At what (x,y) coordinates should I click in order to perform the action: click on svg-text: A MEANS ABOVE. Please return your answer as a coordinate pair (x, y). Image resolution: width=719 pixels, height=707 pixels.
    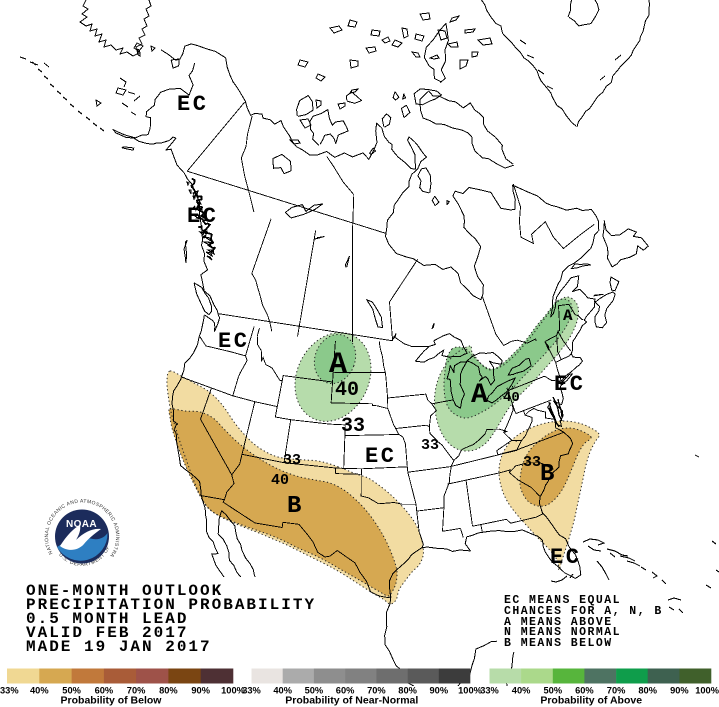
    Looking at the image, I should click on (558, 622).